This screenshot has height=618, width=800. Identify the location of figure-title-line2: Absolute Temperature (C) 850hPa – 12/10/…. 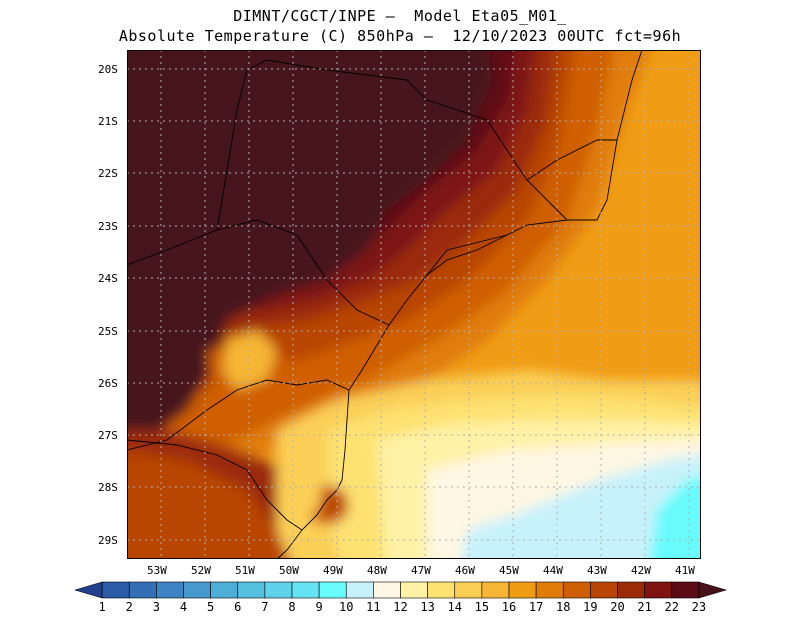
(400, 36).